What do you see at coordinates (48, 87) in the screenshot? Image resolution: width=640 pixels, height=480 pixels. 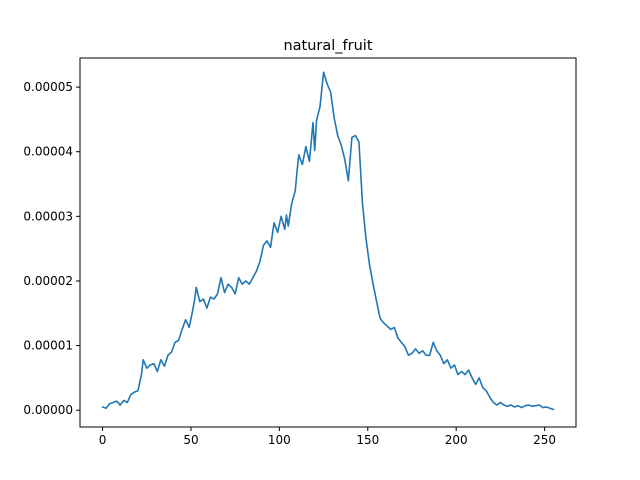 I see `y-tick-label: 0.00005` at bounding box center [48, 87].